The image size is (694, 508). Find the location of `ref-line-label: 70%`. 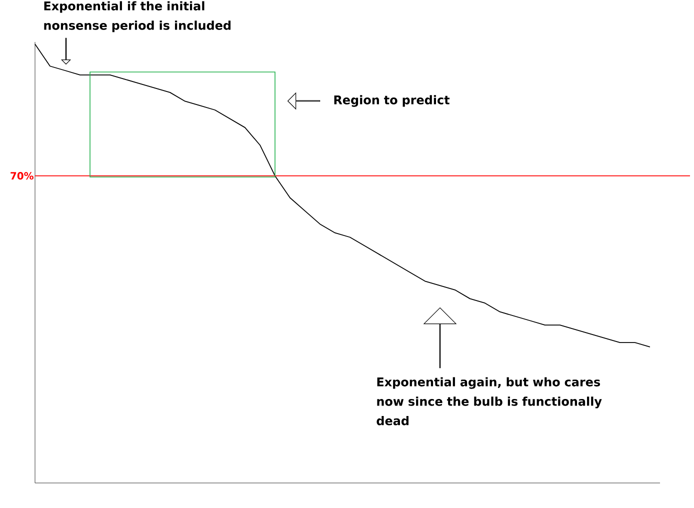

ref-line-label: 70% is located at coordinates (22, 176).